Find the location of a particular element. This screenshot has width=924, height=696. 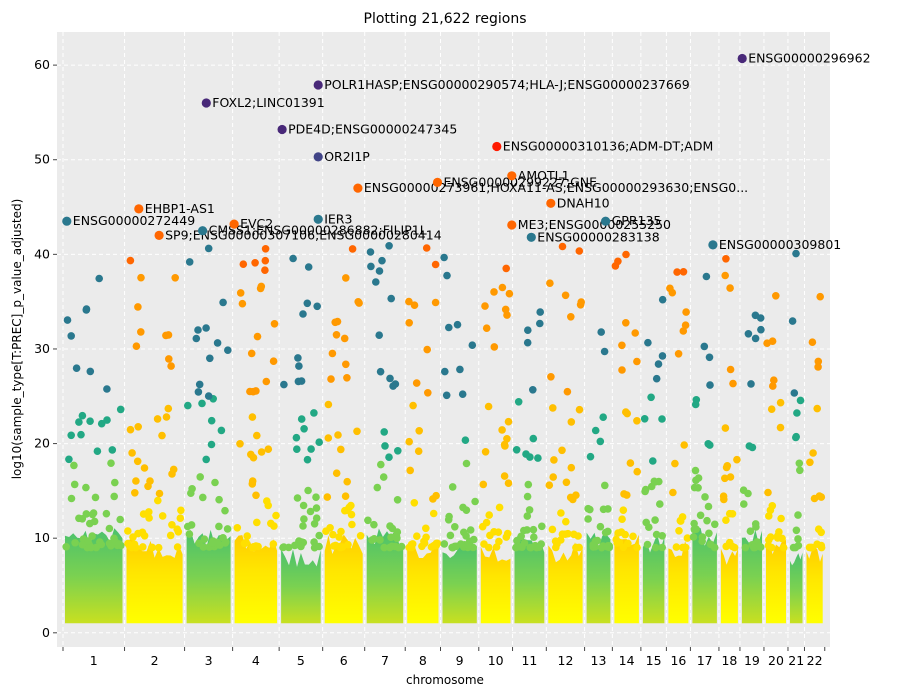

x-tick-label: 17 is located at coordinates (705, 660).